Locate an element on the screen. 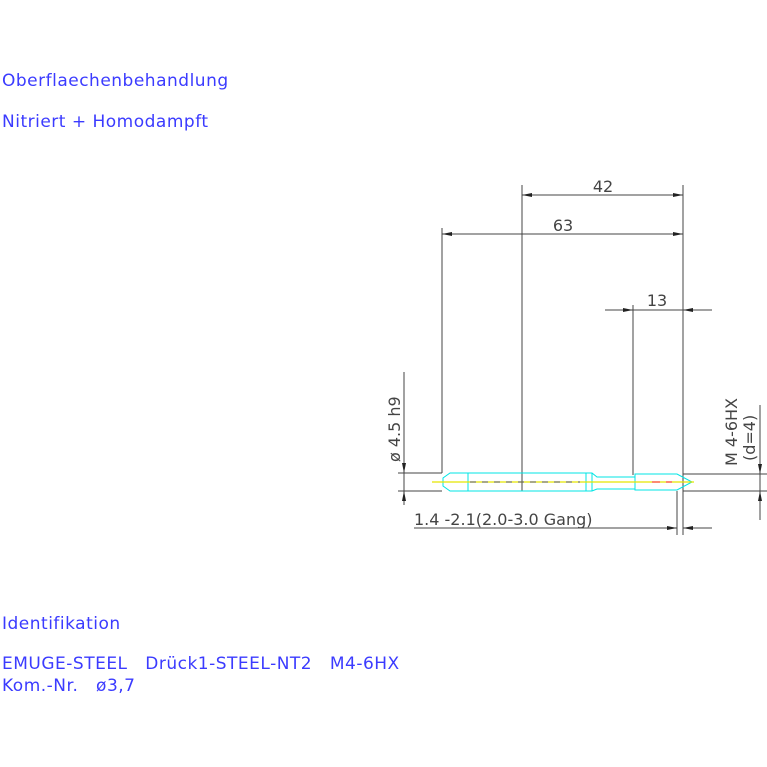 The width and height of the screenshot is (767, 767). shank-diameter-label: ø 4.5 h9 is located at coordinates (394, 429).